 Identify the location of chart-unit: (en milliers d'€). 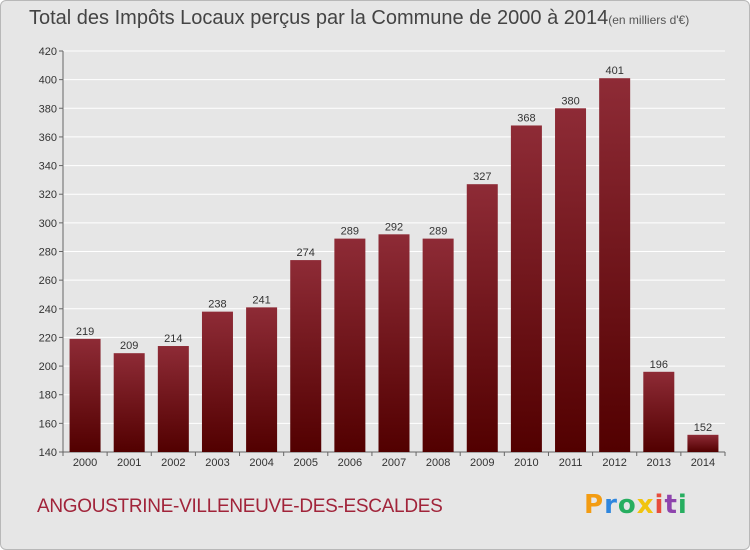
(649, 20).